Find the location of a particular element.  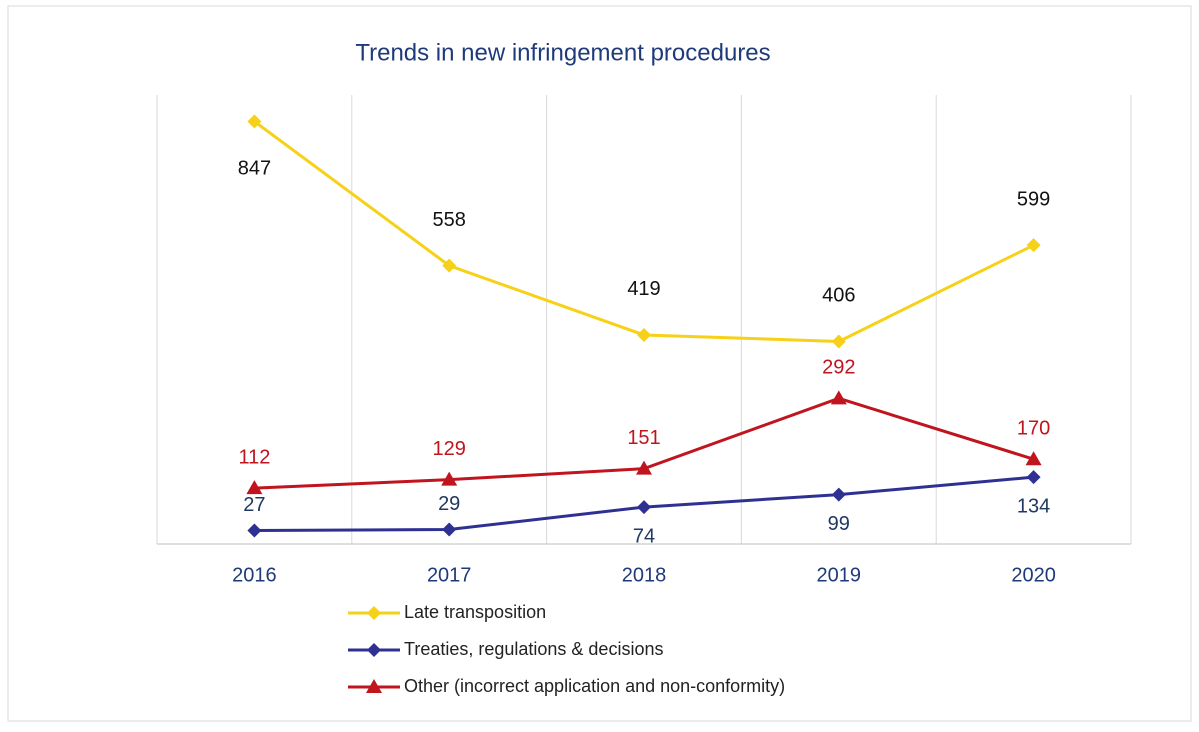

legend-label: Treaties, regulations & decisions is located at coordinates (533, 649).